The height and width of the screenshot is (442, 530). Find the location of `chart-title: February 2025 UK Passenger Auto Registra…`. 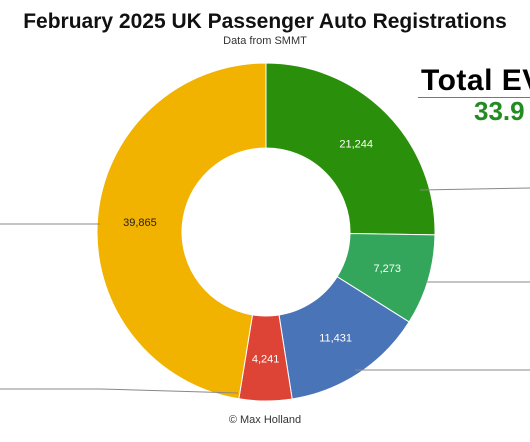

chart-title: February 2025 UK Passenger Auto Registra… is located at coordinates (265, 21).